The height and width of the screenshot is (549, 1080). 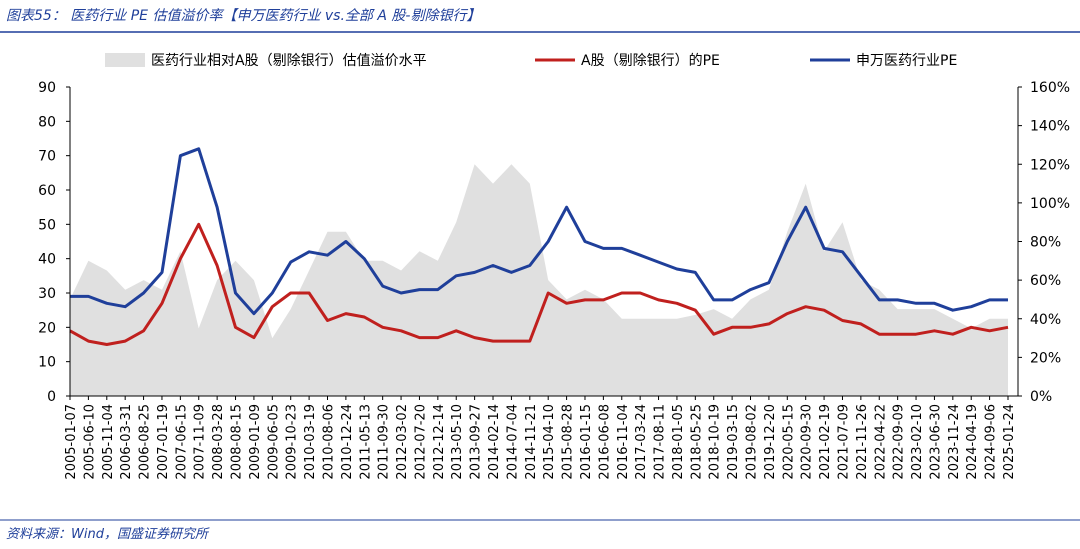 I want to click on x-tick-label: 2018-01-05, so click(x=678, y=442).